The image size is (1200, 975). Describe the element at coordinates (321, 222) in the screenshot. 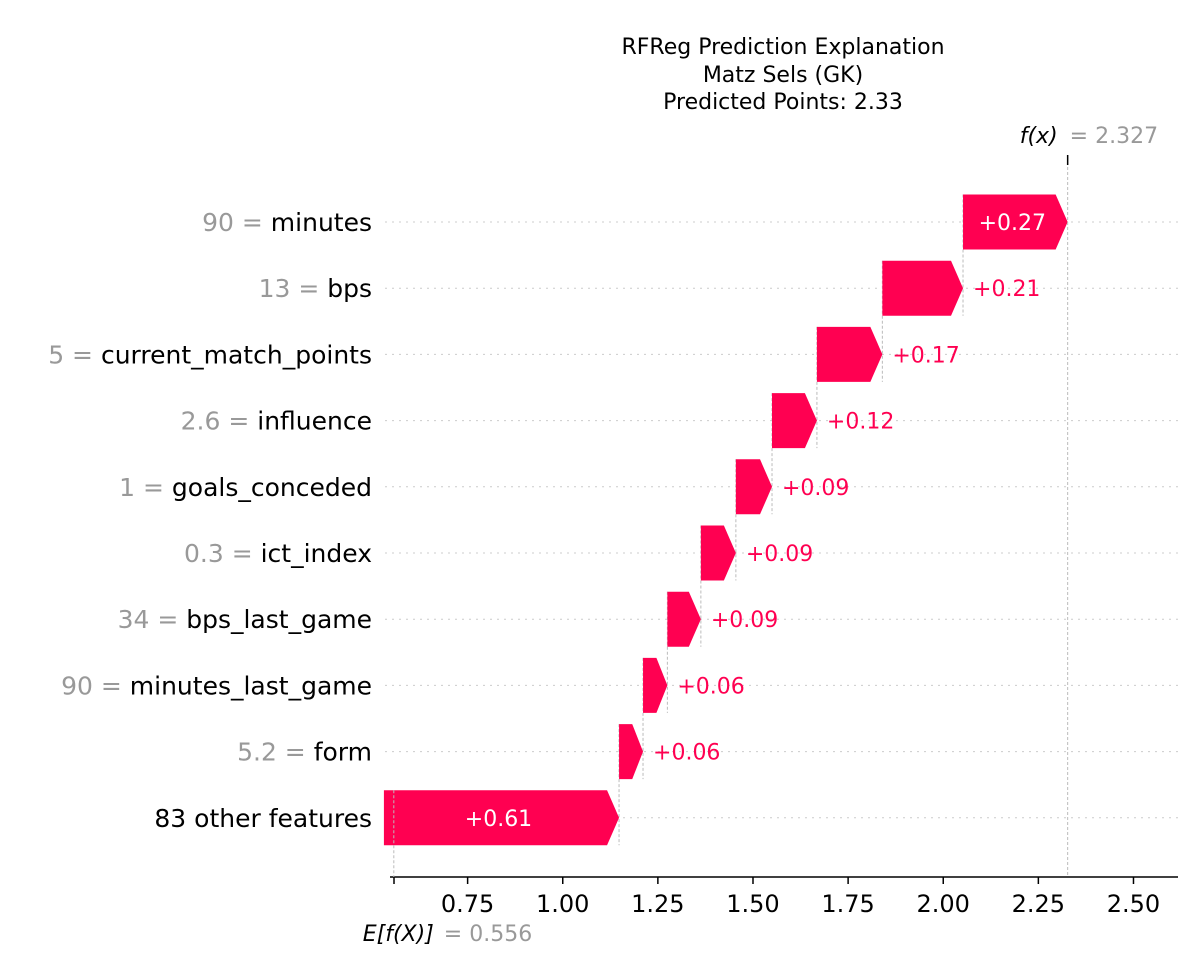

I see `feature-name: minutes` at that location.